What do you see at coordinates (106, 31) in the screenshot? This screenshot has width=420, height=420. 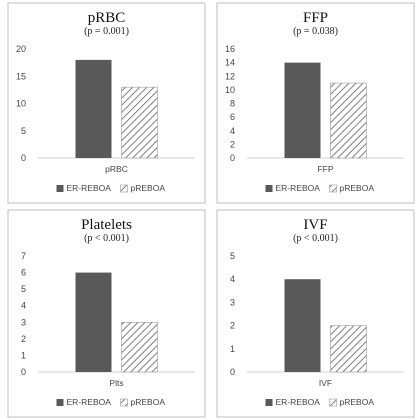 I see `chart-subtitle: (p = 0.001)` at bounding box center [106, 31].